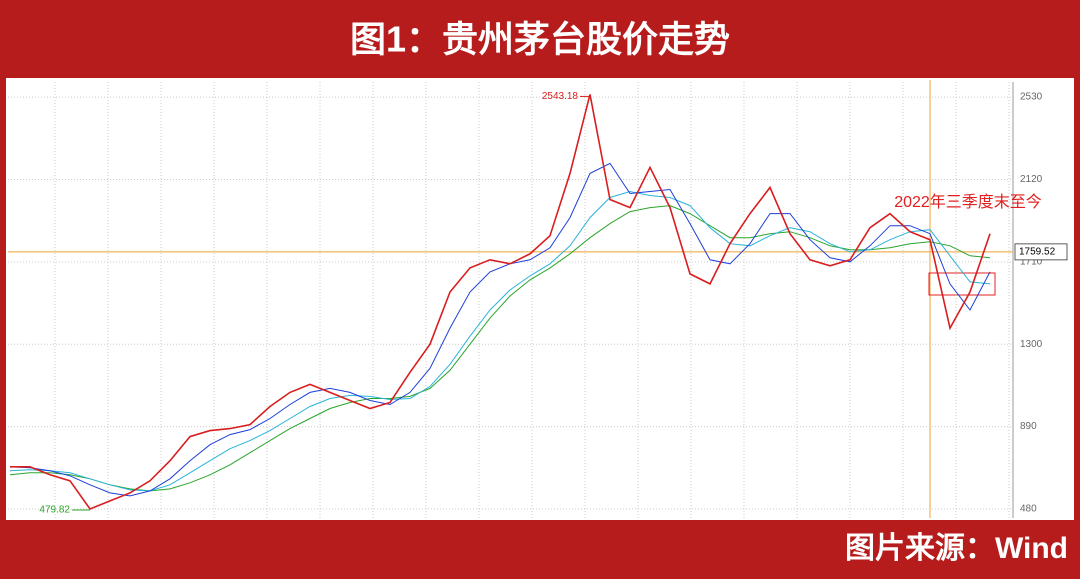 The width and height of the screenshot is (1080, 584). I want to click on source-note: 图片来源：Wind, so click(956, 548).